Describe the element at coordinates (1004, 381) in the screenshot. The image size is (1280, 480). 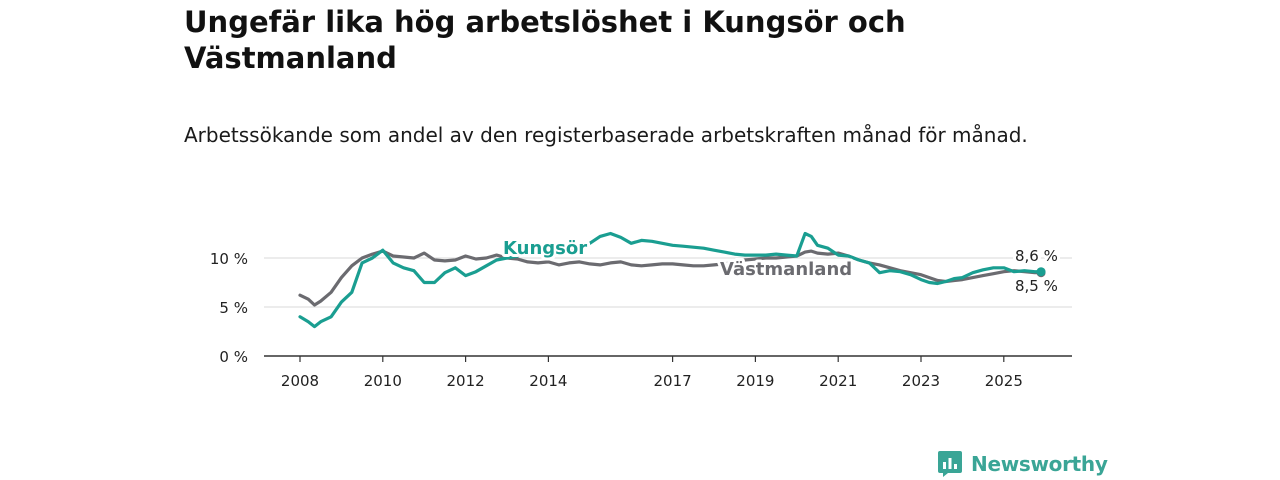
I see `x-tick-label: 2025` at that location.